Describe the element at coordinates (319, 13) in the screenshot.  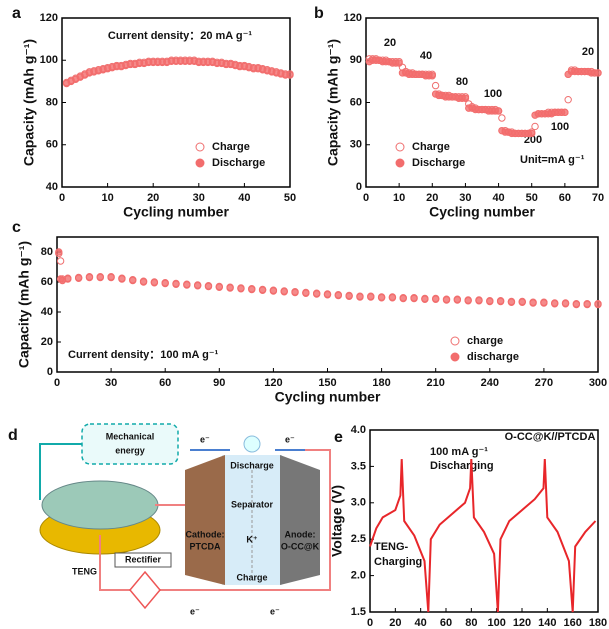
I see `panel-letter: b` at that location.